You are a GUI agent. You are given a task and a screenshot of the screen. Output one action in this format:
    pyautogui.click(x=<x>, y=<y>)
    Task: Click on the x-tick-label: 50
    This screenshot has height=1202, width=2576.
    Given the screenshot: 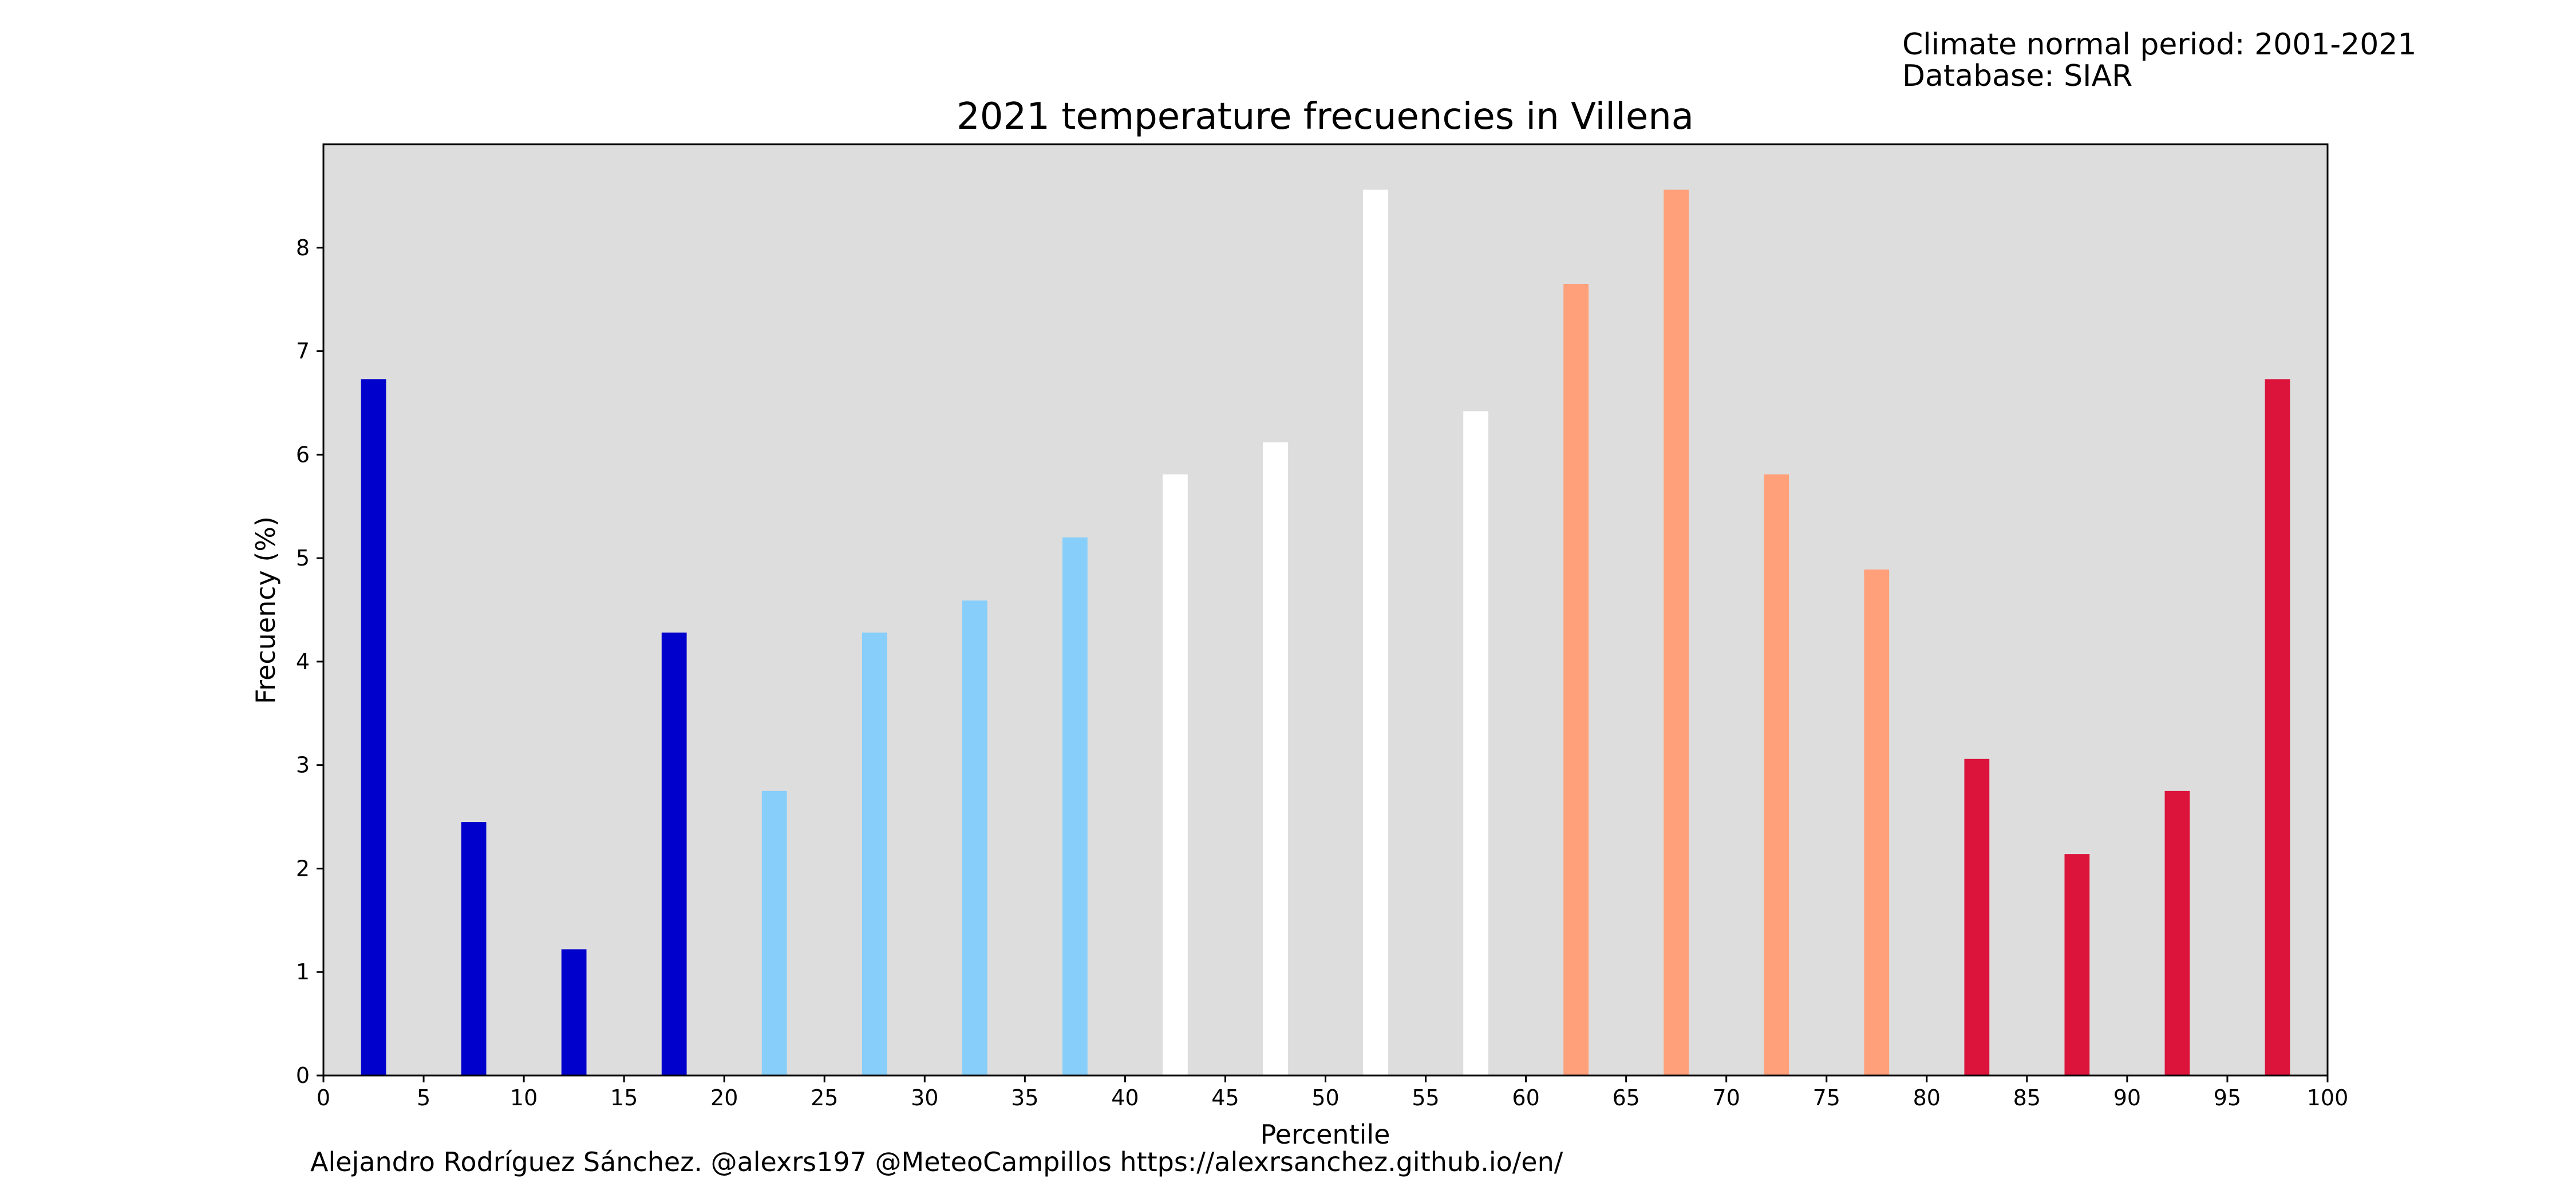 What is the action you would take?
    pyautogui.click(x=1325, y=1097)
    